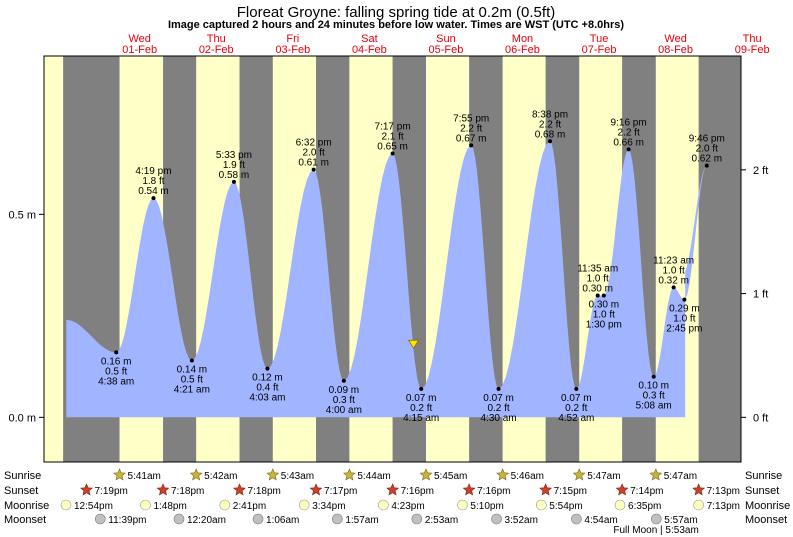 This screenshot has width=793, height=537. Describe the element at coordinates (344, 410) in the screenshot. I see `low-tide-label: 4:00 am` at that location.